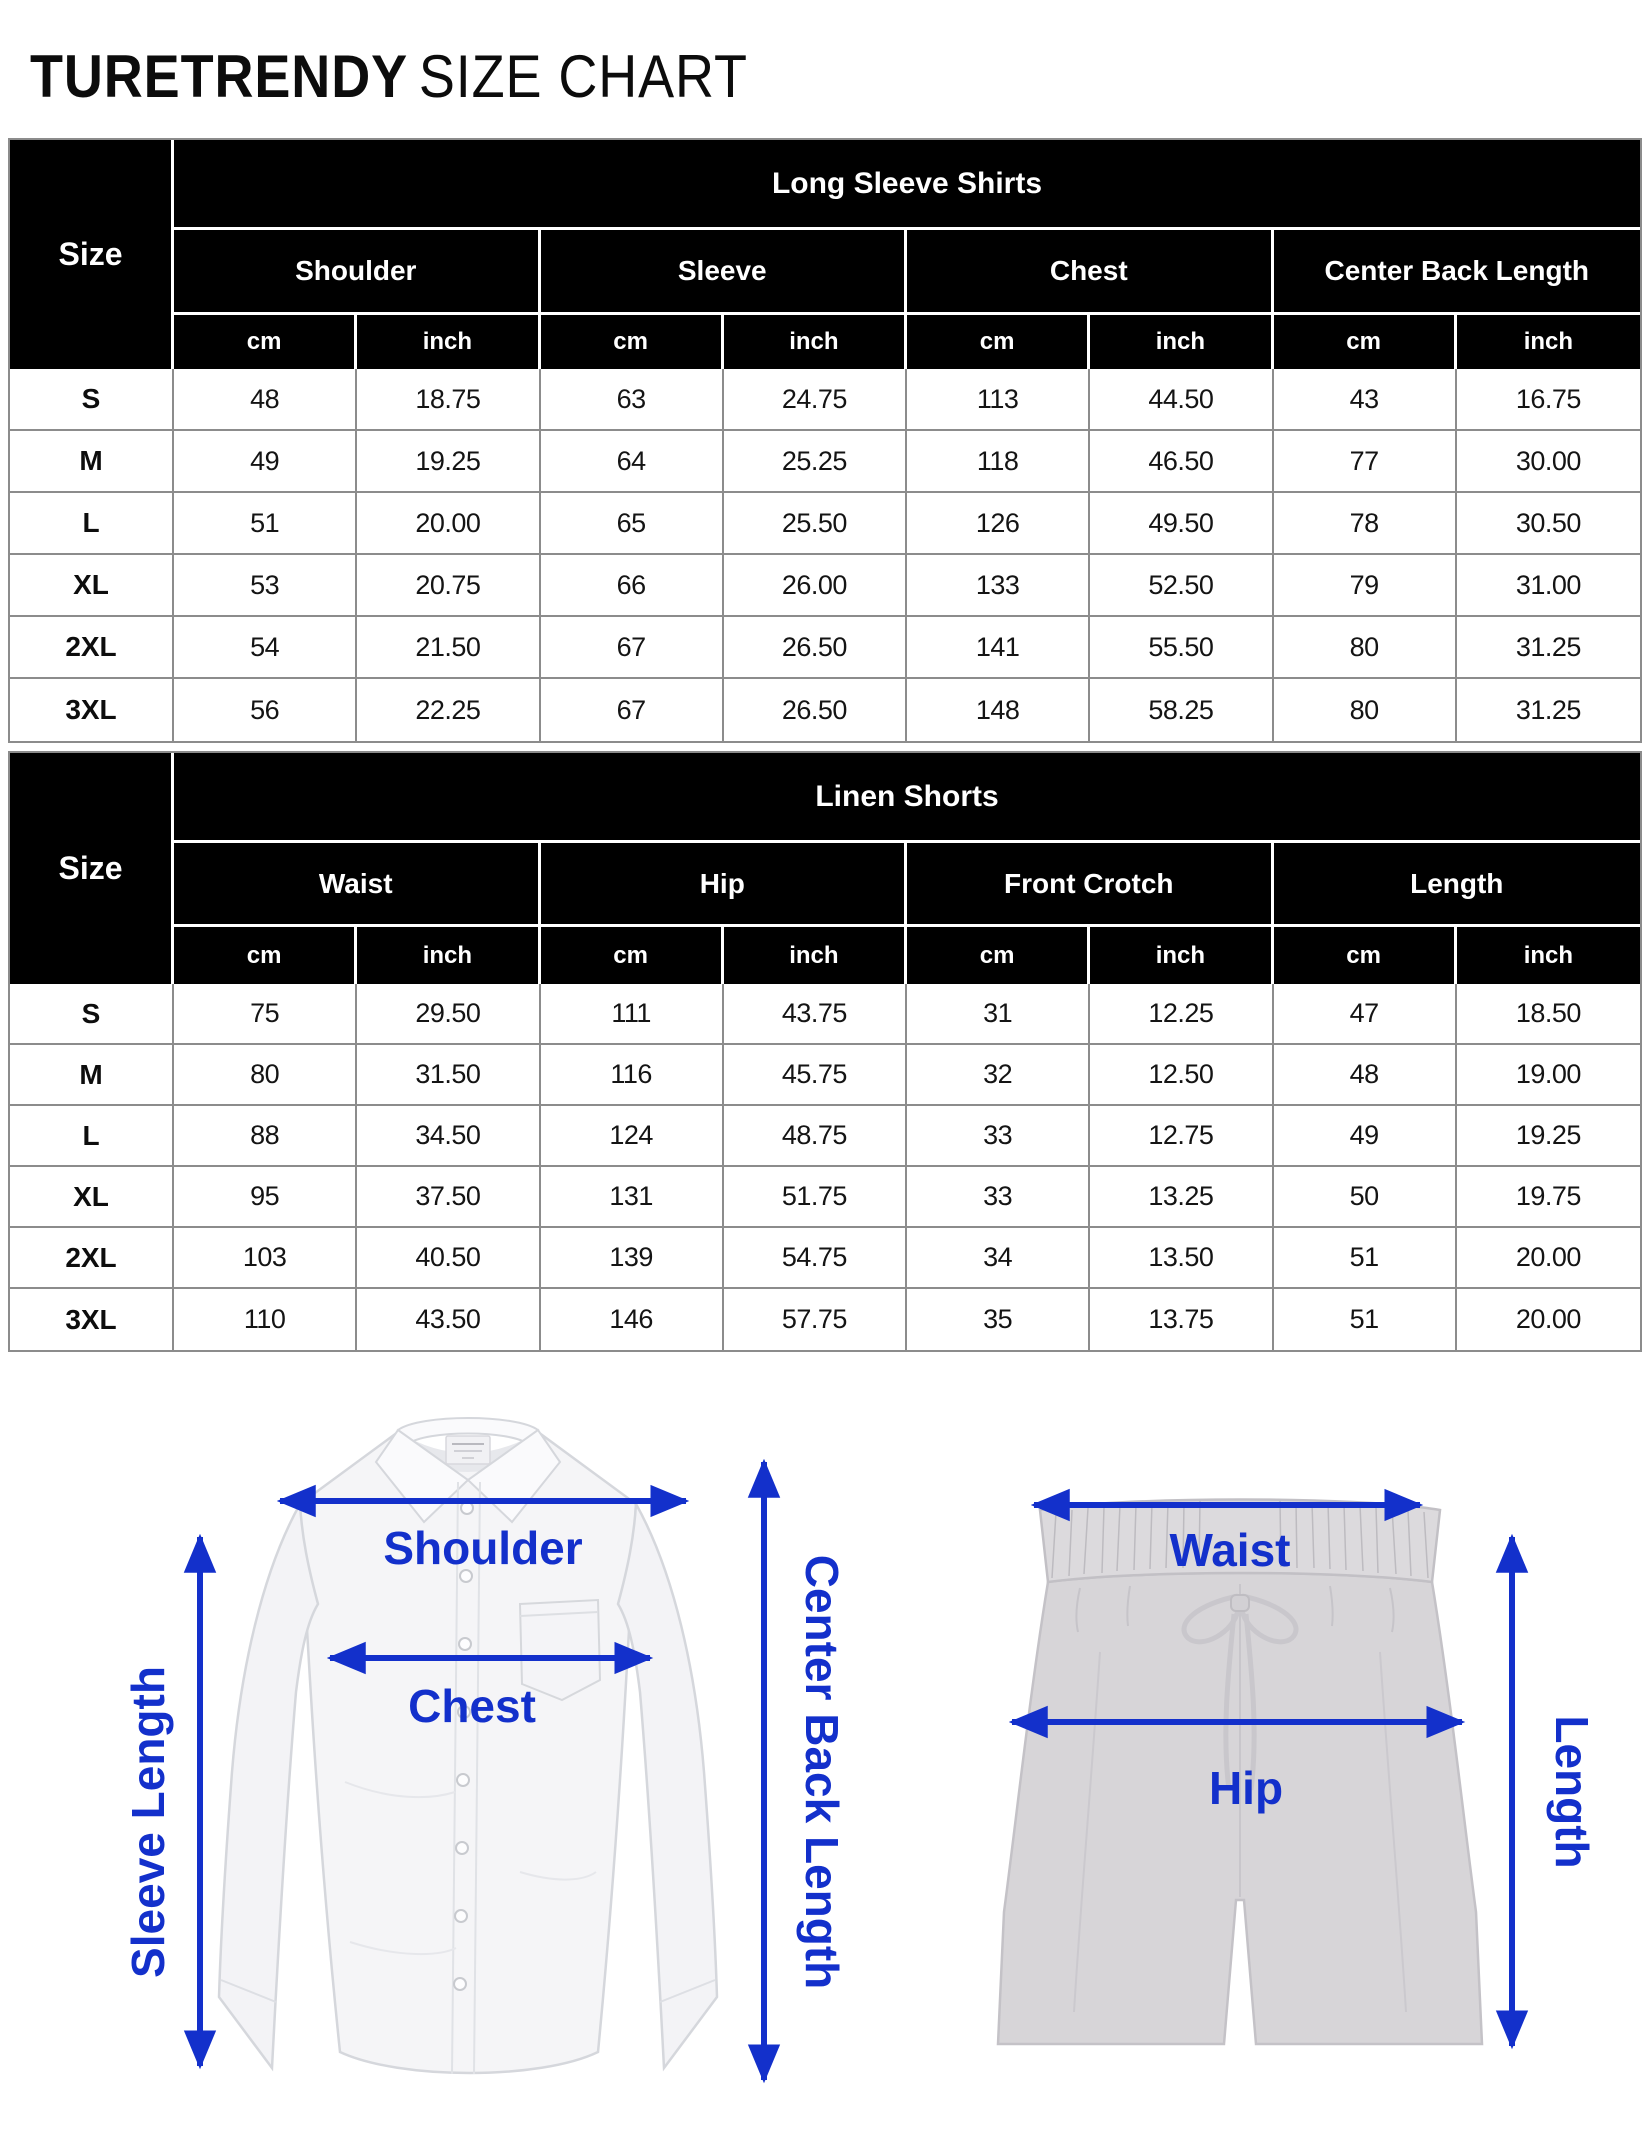  I want to click on table-row: S 48 18.75 63 24.75 113 44.50 43 16.75, so click(825, 400).